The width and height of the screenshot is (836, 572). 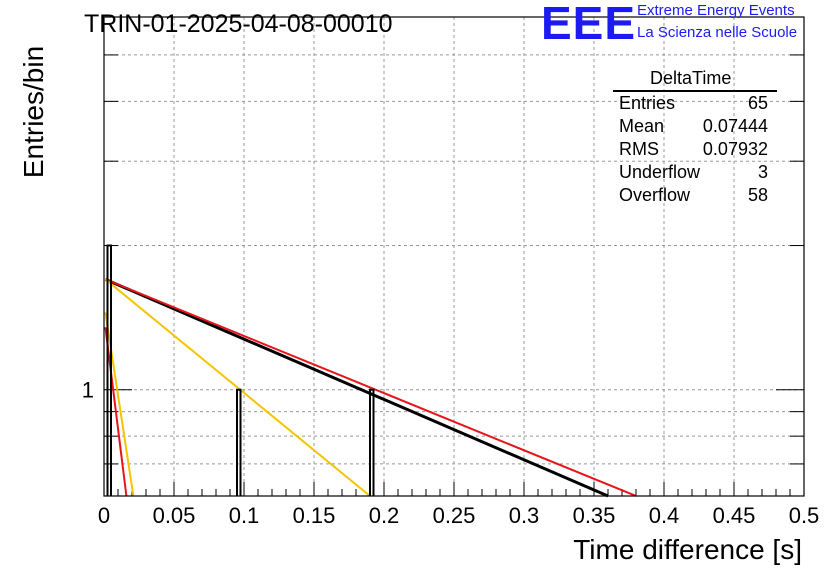 What do you see at coordinates (804, 515) in the screenshot?
I see `x-tick-label: 0.5` at bounding box center [804, 515].